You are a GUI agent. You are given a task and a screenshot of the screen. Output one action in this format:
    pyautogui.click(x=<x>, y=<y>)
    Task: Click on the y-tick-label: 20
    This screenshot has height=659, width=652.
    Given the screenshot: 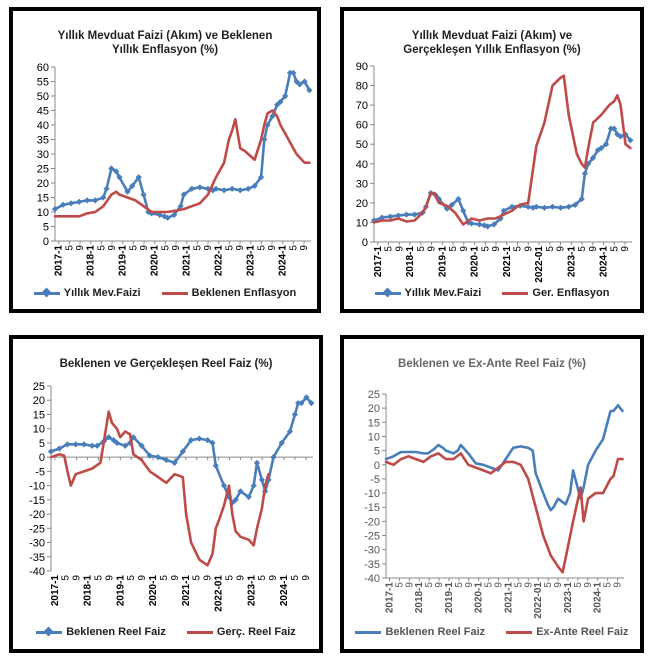 What is the action you would take?
    pyautogui.click(x=39, y=401)
    